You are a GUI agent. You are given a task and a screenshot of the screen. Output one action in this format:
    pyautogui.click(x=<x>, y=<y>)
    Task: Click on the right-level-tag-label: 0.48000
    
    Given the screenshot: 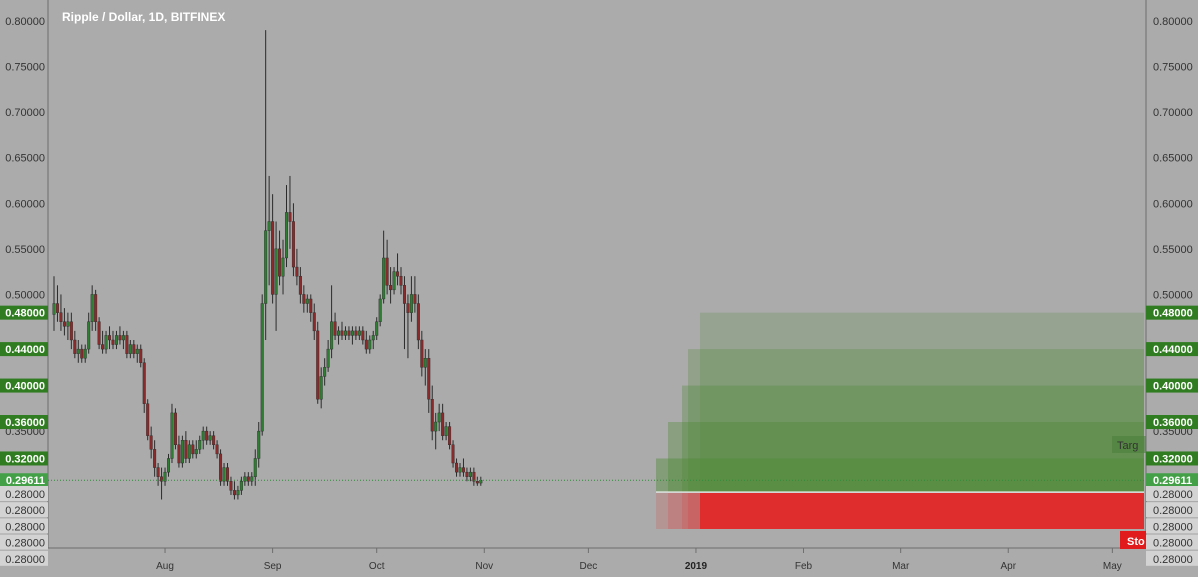 What is the action you would take?
    pyautogui.click(x=1173, y=314)
    